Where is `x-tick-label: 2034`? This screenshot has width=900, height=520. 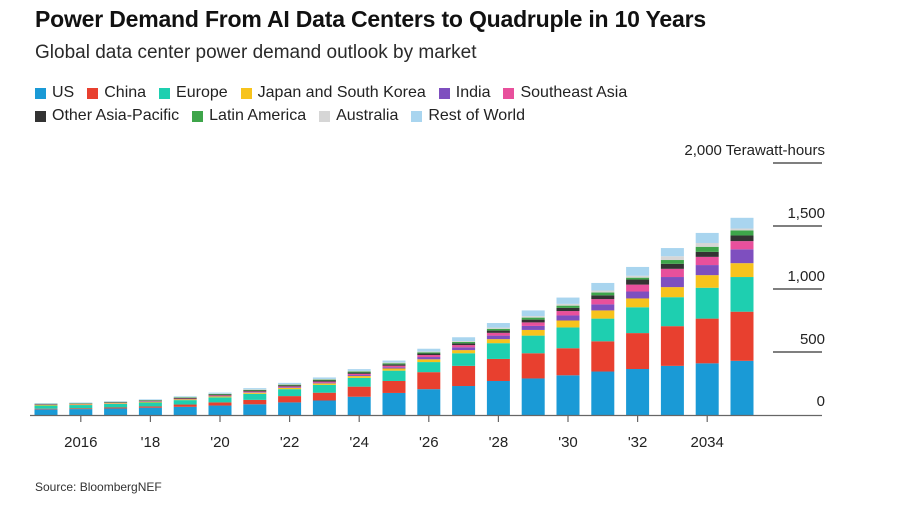
x-tick-label: 2034 is located at coordinates (707, 442).